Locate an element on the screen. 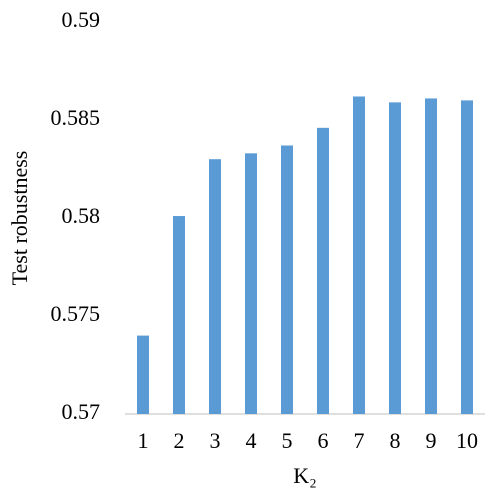  x-tick-label: 8 is located at coordinates (395, 440).